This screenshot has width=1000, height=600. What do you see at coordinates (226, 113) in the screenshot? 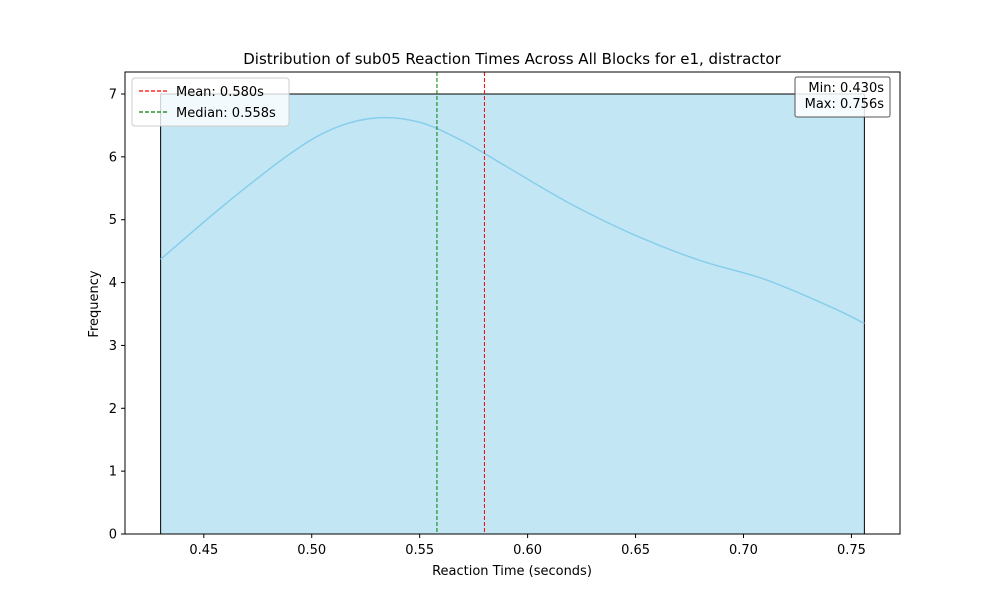
I see `legend-label-median: Median: 0.558s` at bounding box center [226, 113].